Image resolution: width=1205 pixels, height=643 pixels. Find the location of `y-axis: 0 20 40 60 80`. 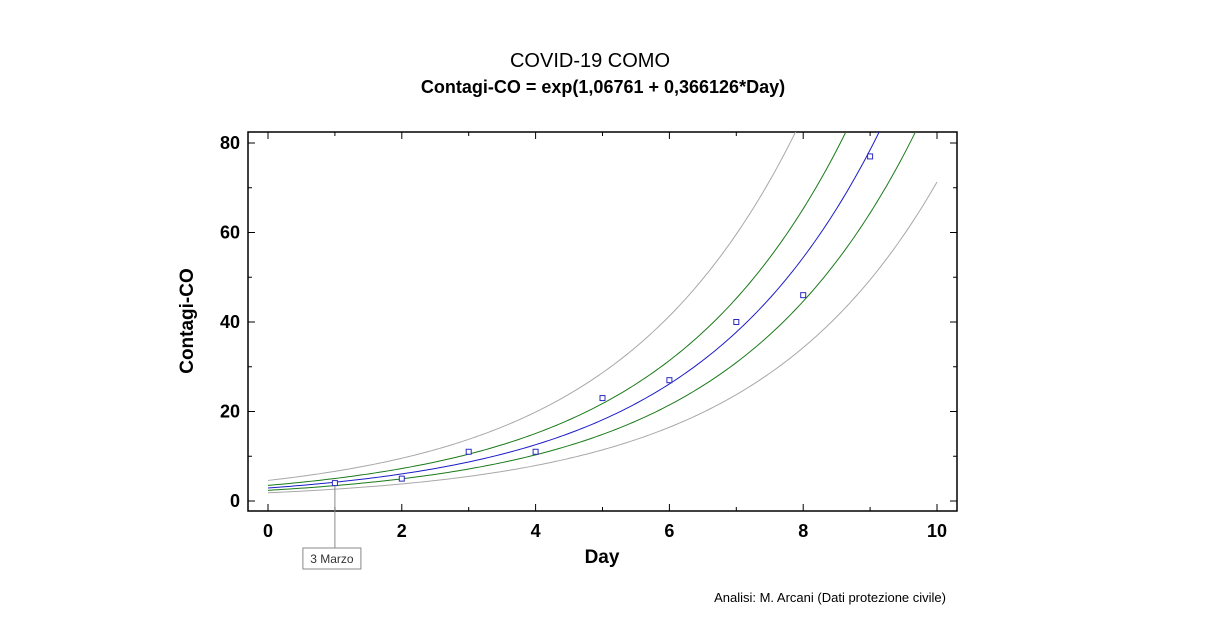

y-axis: 0 20 40 60 80 is located at coordinates (230, 322).